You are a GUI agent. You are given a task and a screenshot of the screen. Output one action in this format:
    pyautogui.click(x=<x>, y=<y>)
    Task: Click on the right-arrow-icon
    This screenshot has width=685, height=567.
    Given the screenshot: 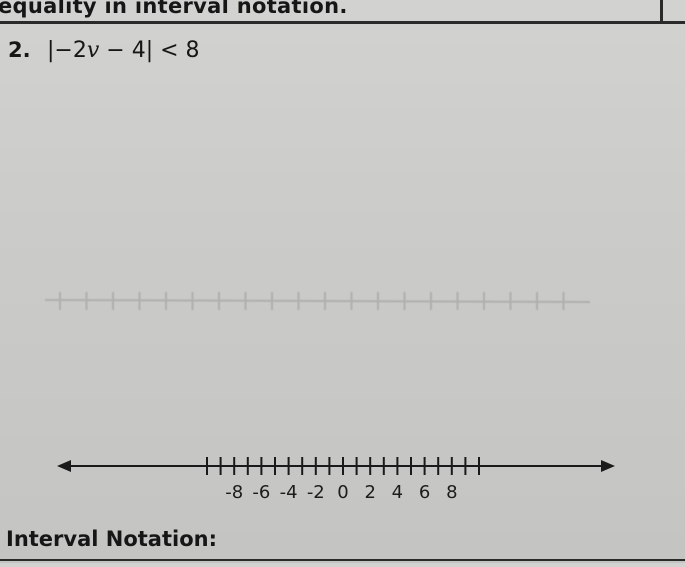 What is the action you would take?
    pyautogui.click(x=608, y=466)
    